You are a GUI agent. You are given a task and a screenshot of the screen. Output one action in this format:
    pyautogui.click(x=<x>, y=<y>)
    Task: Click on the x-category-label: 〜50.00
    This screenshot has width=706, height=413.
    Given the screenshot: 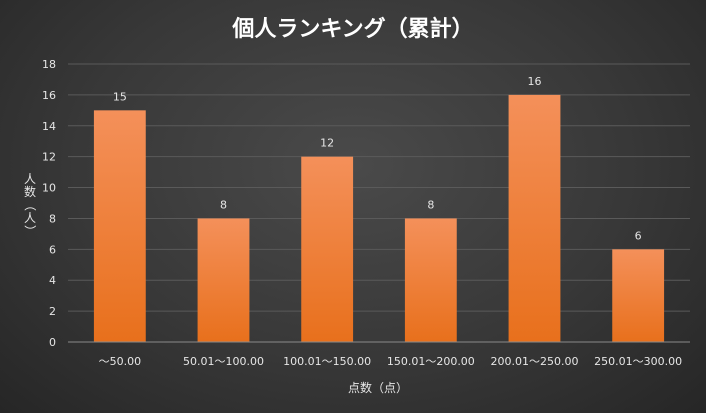 What is the action you would take?
    pyautogui.click(x=120, y=361)
    